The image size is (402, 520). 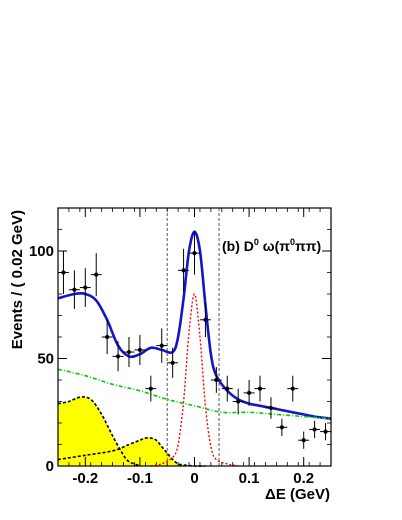 I want to click on peaking-background-2-area, so click(x=132, y=452).